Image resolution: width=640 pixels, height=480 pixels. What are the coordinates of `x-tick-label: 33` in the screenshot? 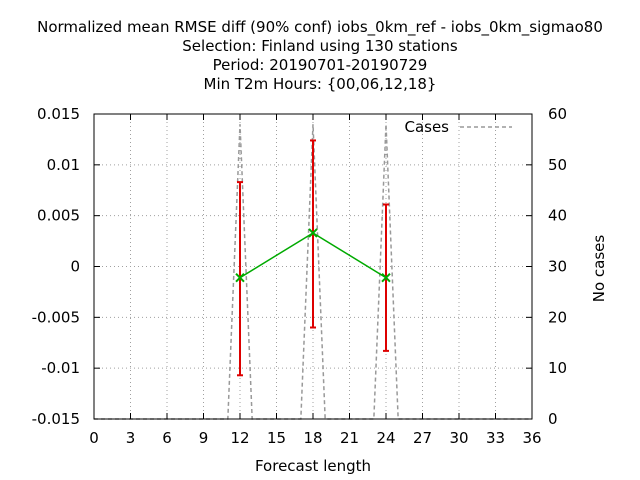 It's located at (495, 438).